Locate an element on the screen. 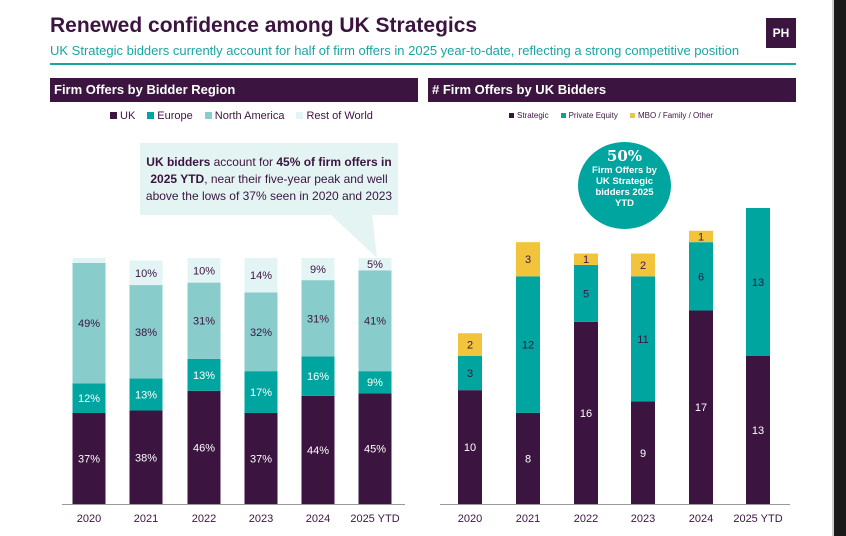 The width and height of the screenshot is (846, 536). data-label: 5% is located at coordinates (375, 265).